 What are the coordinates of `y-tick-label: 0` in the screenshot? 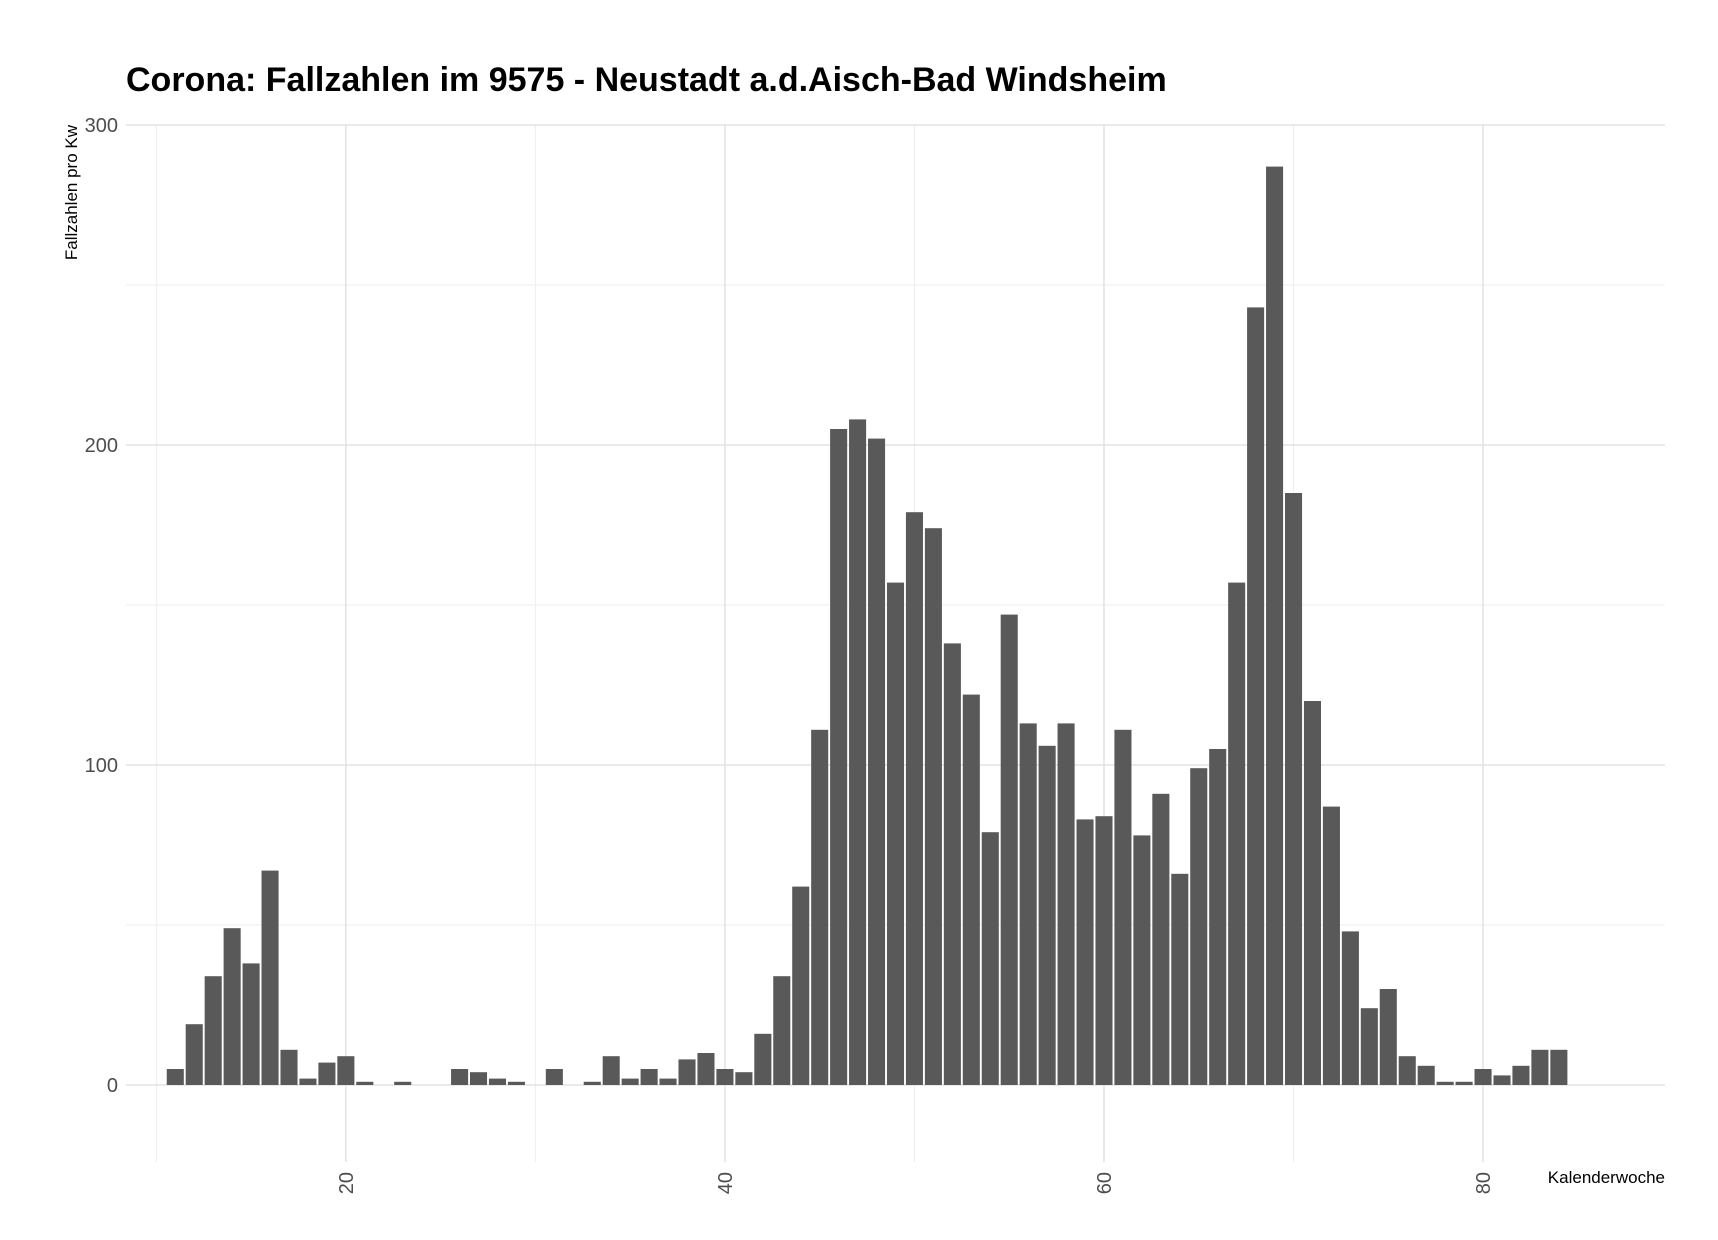 It's located at (112, 1086).